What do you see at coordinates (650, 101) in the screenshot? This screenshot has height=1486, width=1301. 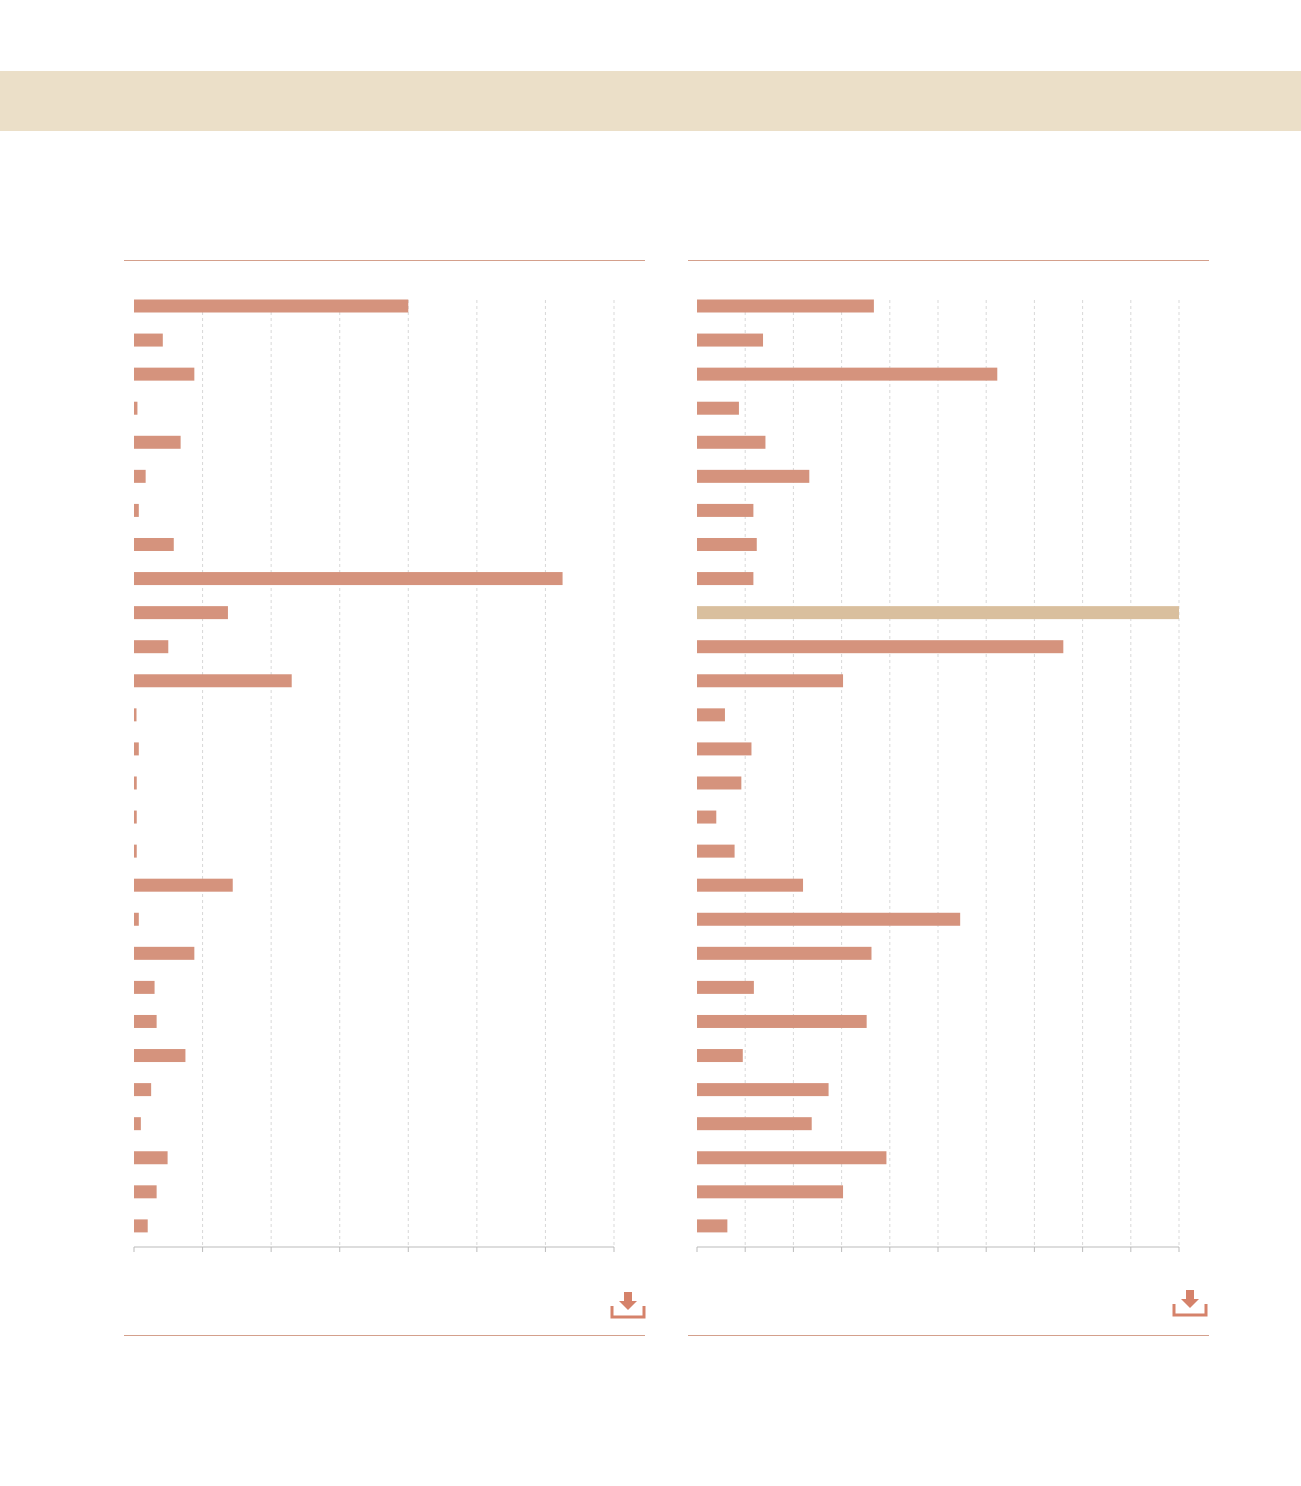 I see `header-banner` at bounding box center [650, 101].